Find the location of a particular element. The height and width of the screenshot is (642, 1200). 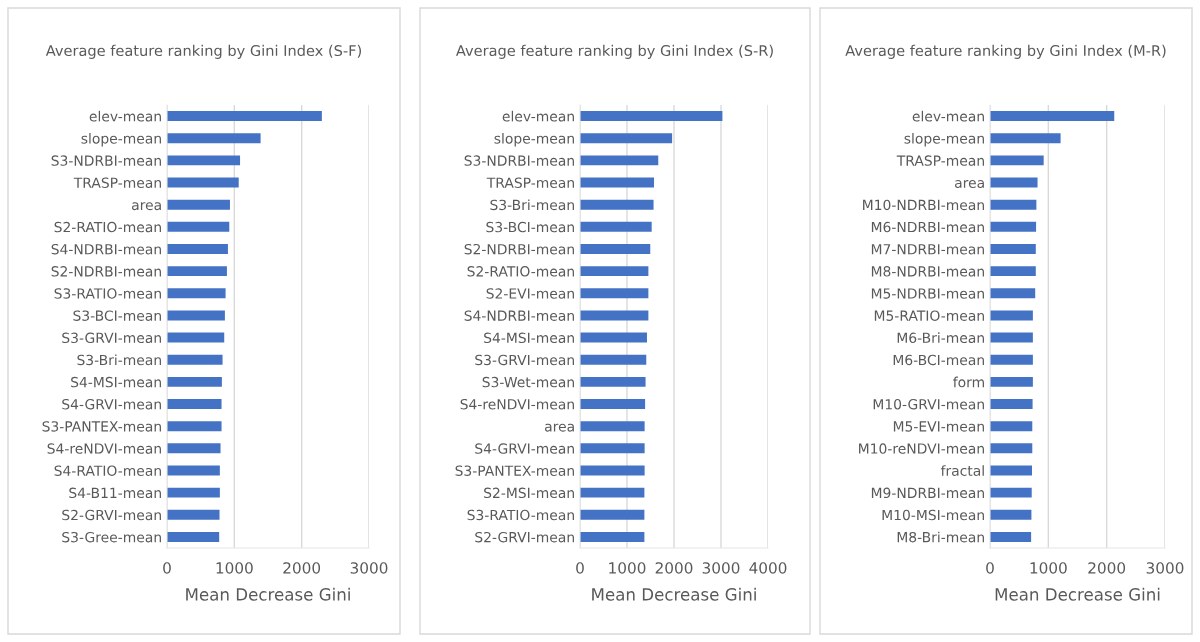

y-tick-label: M5-EVI-mean is located at coordinates (938, 426).